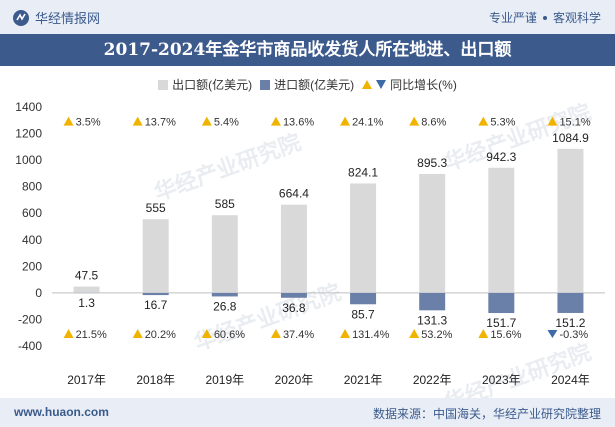 This screenshot has height=427, width=615. Describe the element at coordinates (229, 335) in the screenshot. I see `import-growth-label: 60.6%` at that location.